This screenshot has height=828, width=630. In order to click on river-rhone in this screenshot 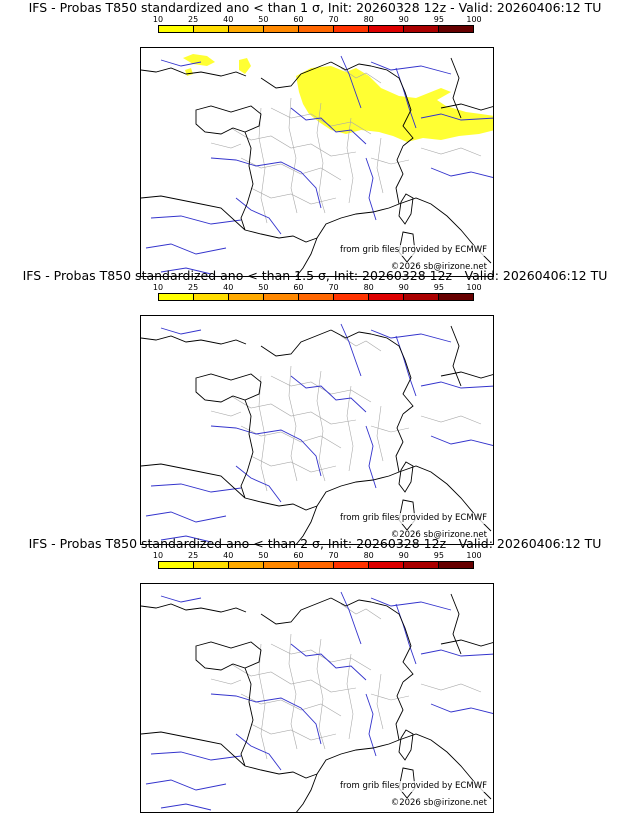, I will do `click(371, 189)`.